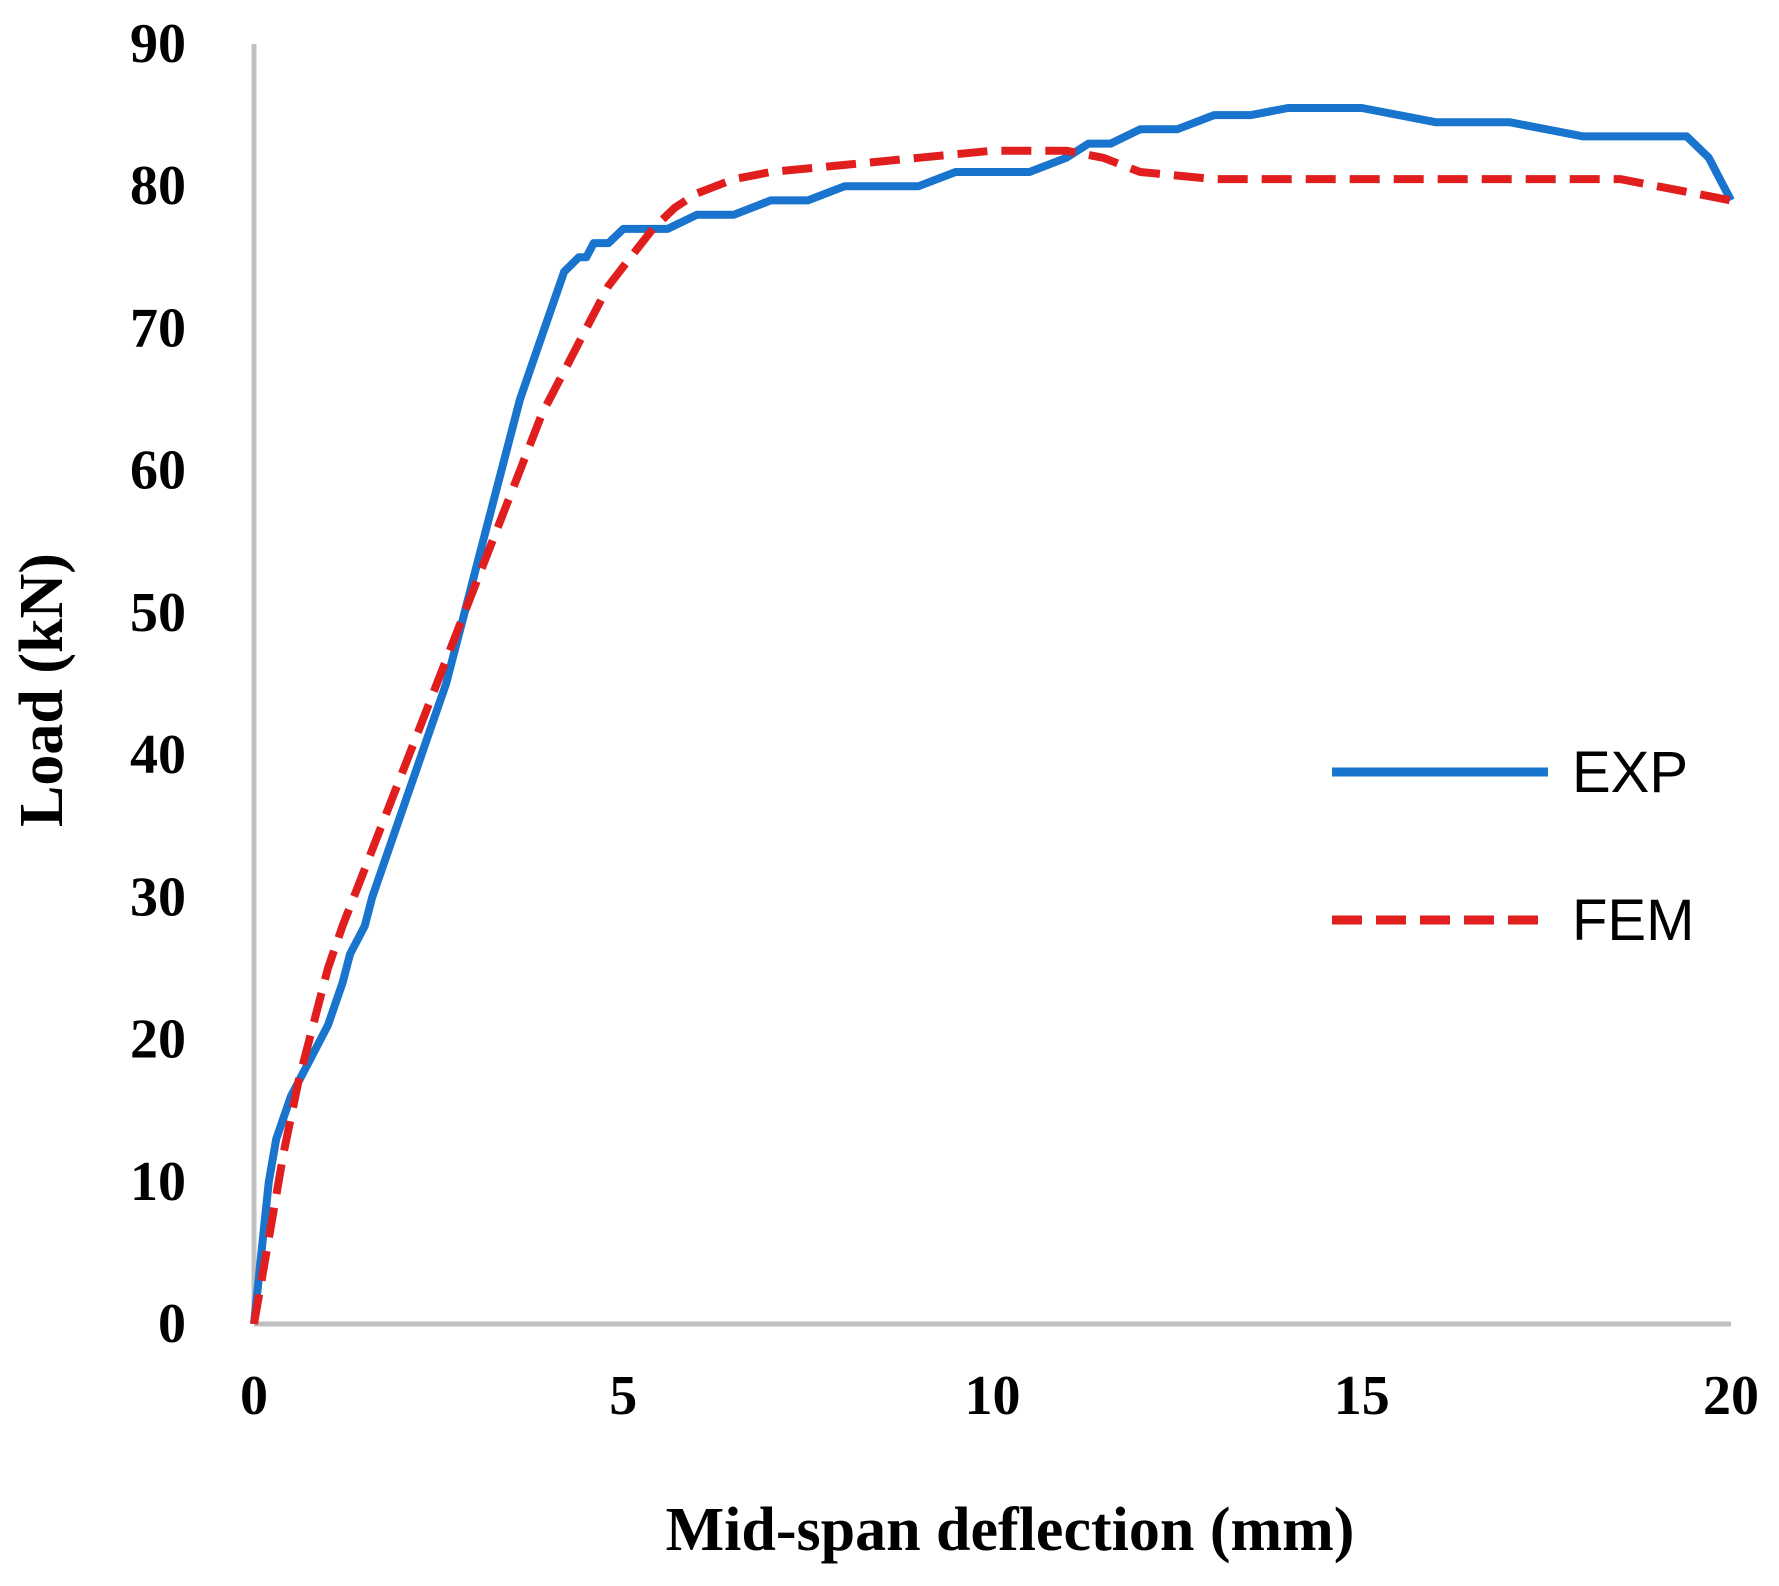  I want to click on x-tick-label: 5, so click(623, 1396).